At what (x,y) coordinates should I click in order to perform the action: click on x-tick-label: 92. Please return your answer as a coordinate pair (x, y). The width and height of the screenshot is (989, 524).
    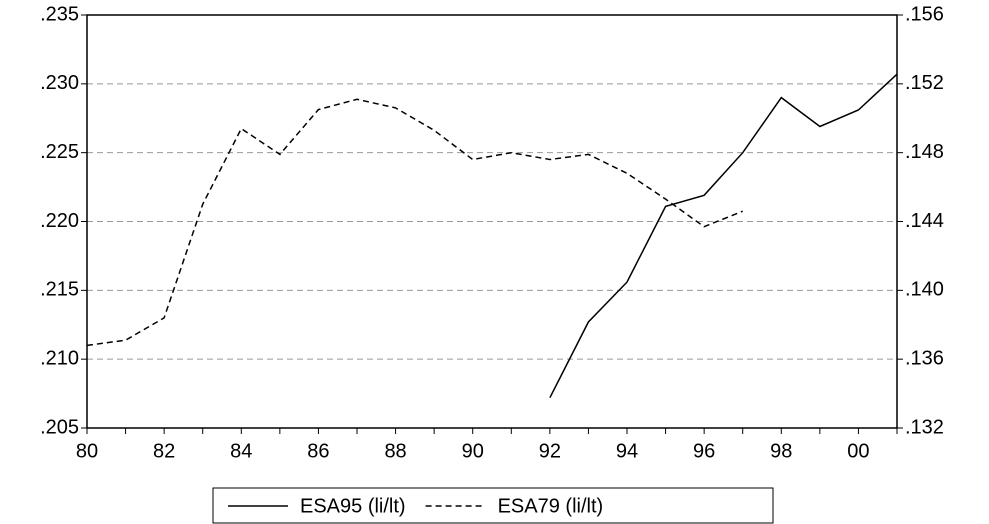
    Looking at the image, I should click on (550, 451).